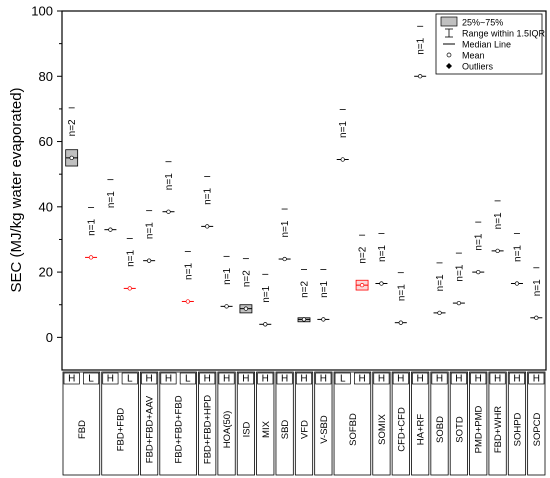  What do you see at coordinates (121, 430) in the screenshot?
I see `category-label: FBD+FBD` at bounding box center [121, 430].